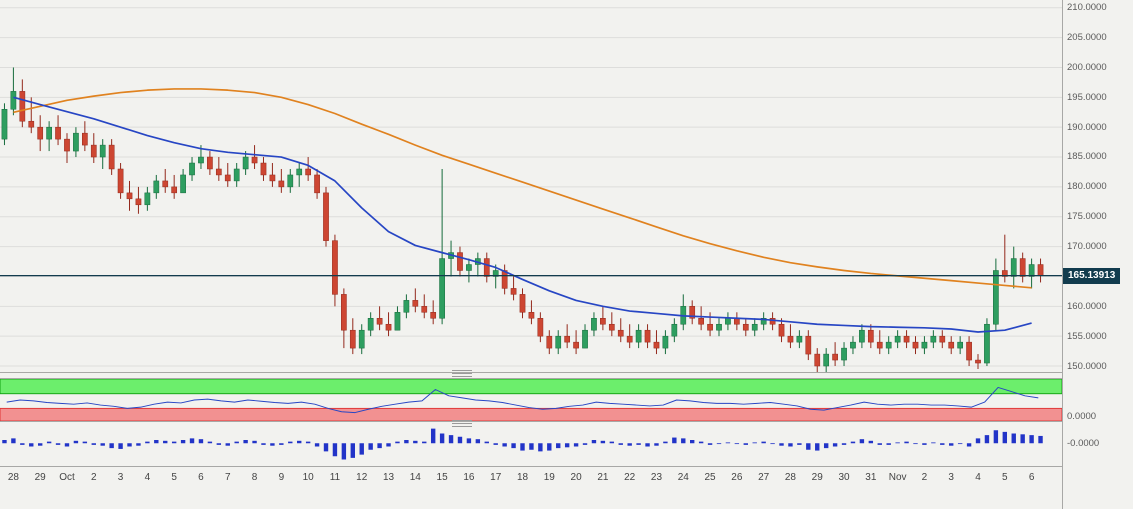 The height and width of the screenshot is (509, 1133). I want to click on price-tick-label: 170.0000, so click(1087, 247).